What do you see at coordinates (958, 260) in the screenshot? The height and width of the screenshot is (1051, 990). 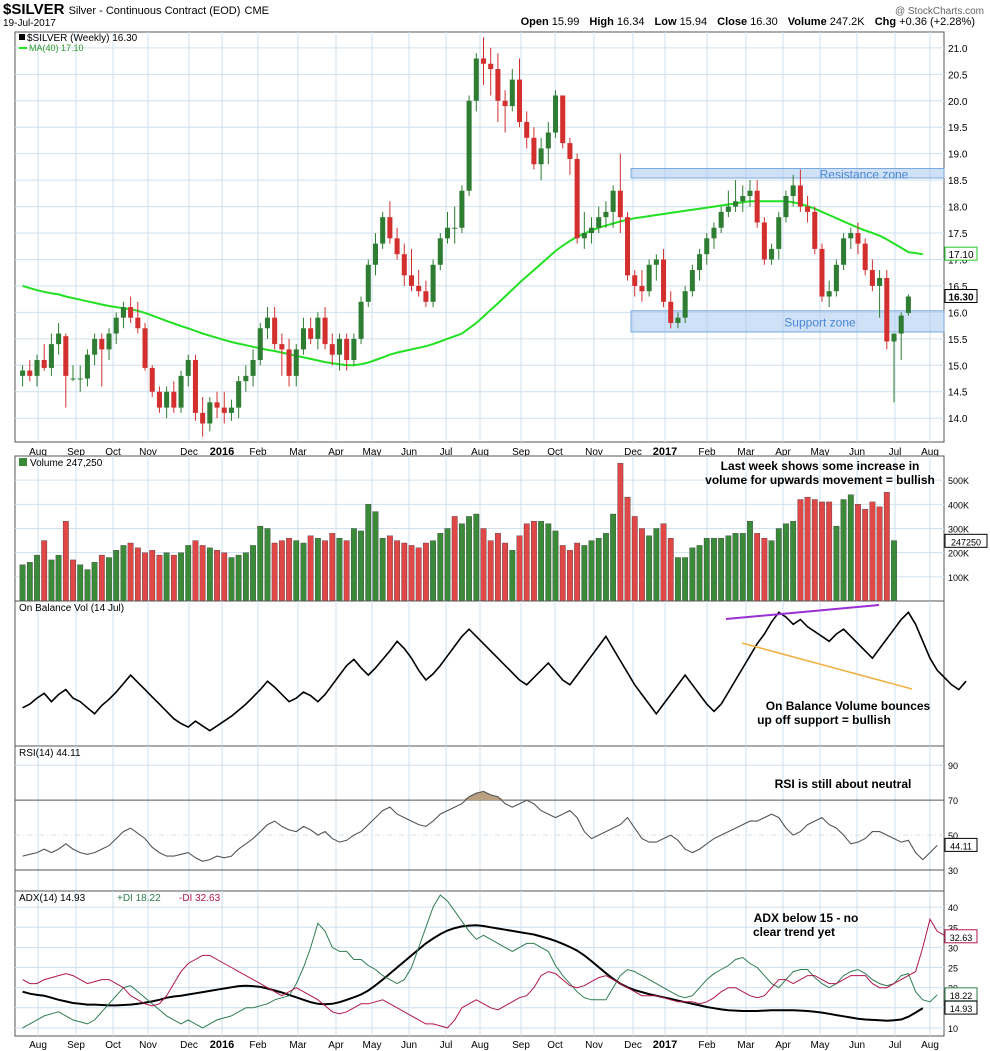 I see `price-axis-tick: 17.0` at bounding box center [958, 260].